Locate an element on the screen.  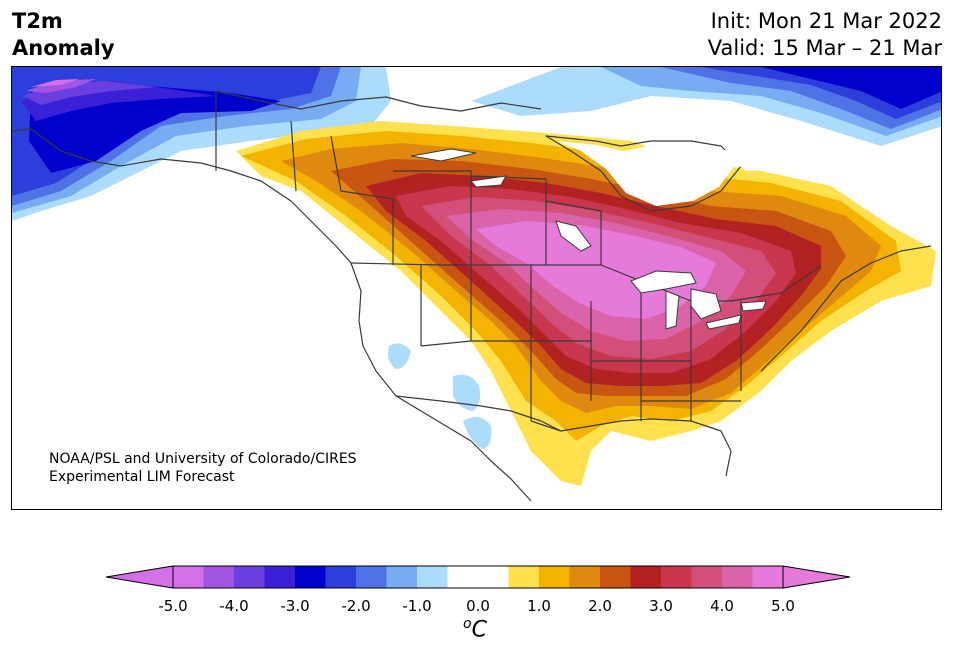
lake-ontario is located at coordinates (753, 306).